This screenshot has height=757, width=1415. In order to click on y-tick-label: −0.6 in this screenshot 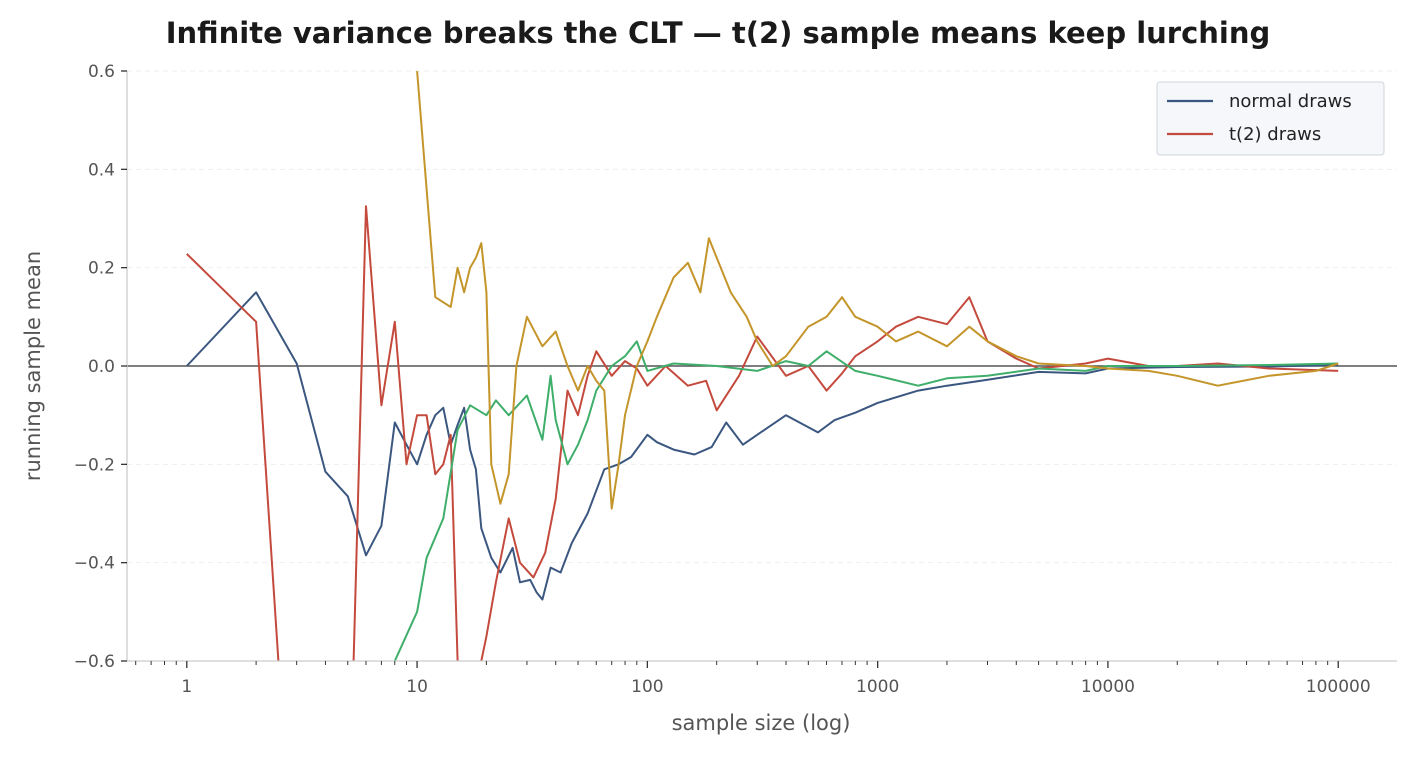, I will do `click(94, 662)`.